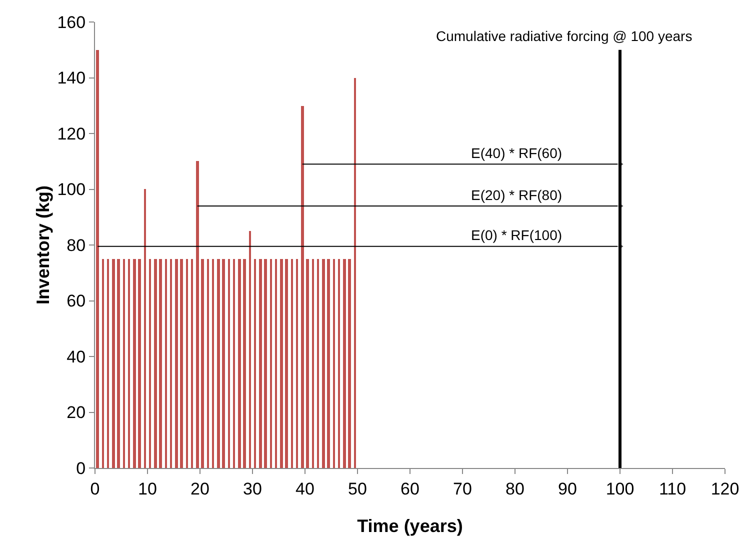 This screenshot has height=546, width=751. What do you see at coordinates (725, 488) in the screenshot?
I see `x-tick-label: 120` at bounding box center [725, 488].